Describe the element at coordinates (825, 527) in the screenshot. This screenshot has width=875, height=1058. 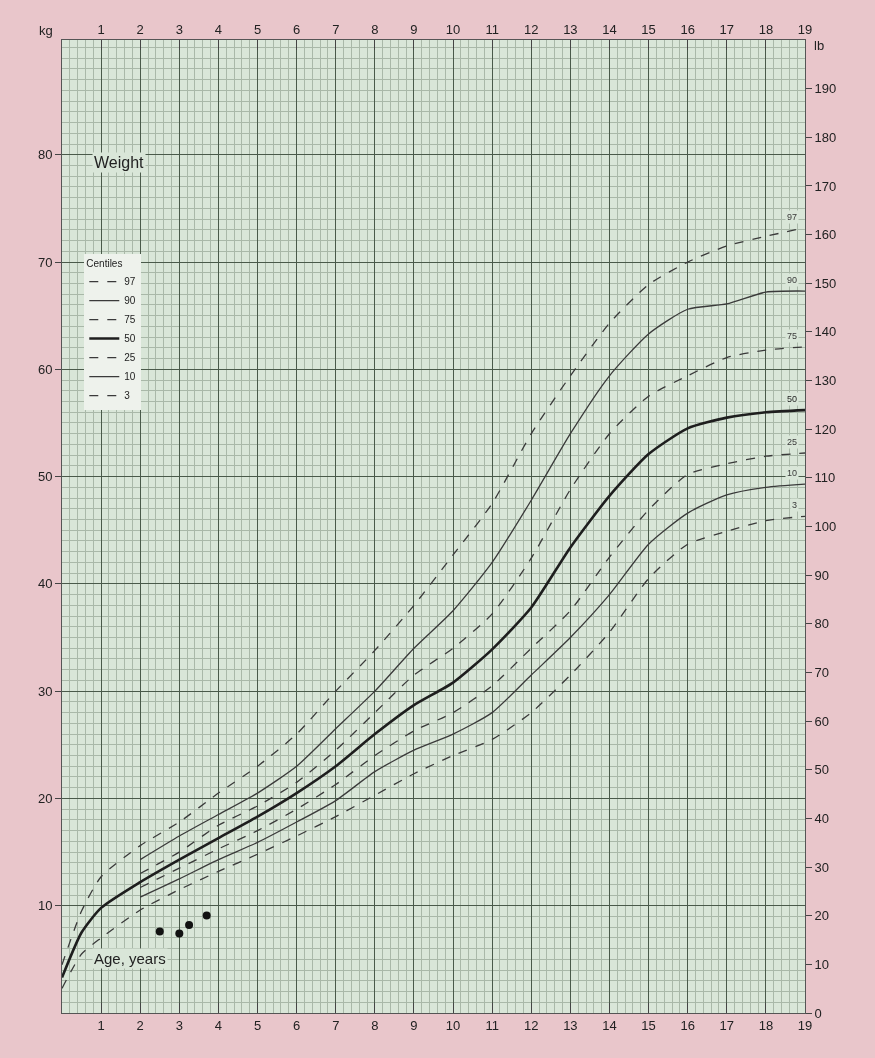
I see `y2-tick-label: 100` at that location.